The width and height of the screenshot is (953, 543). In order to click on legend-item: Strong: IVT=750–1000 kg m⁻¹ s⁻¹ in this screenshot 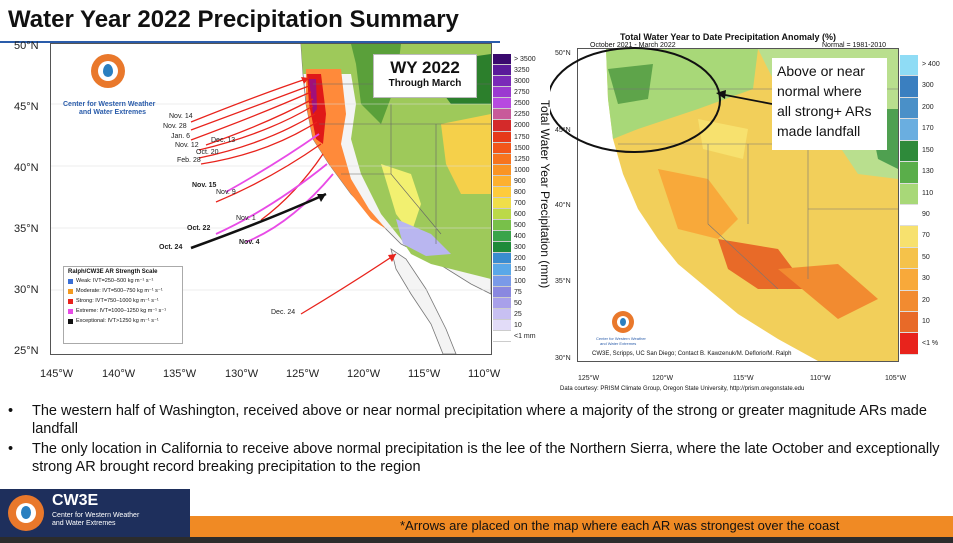, I will do `click(123, 301)`.